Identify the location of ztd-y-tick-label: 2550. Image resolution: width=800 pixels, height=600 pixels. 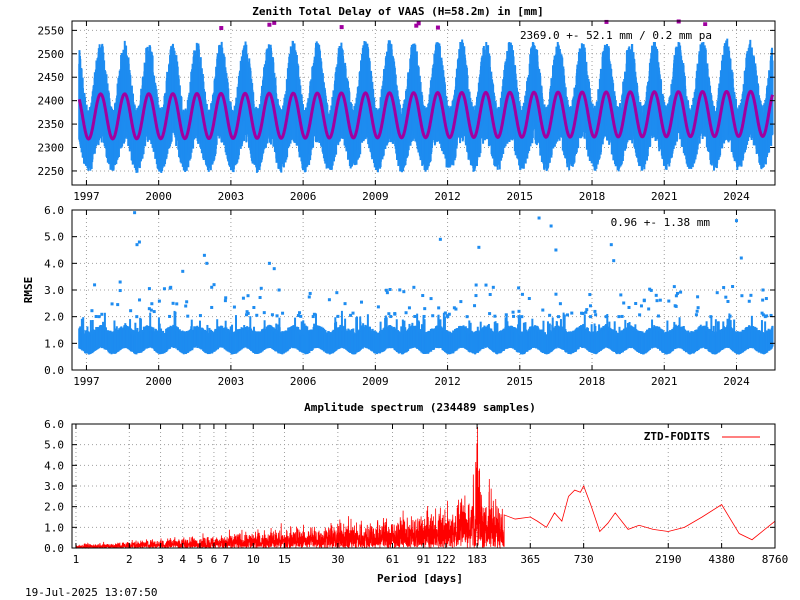
(51, 30).